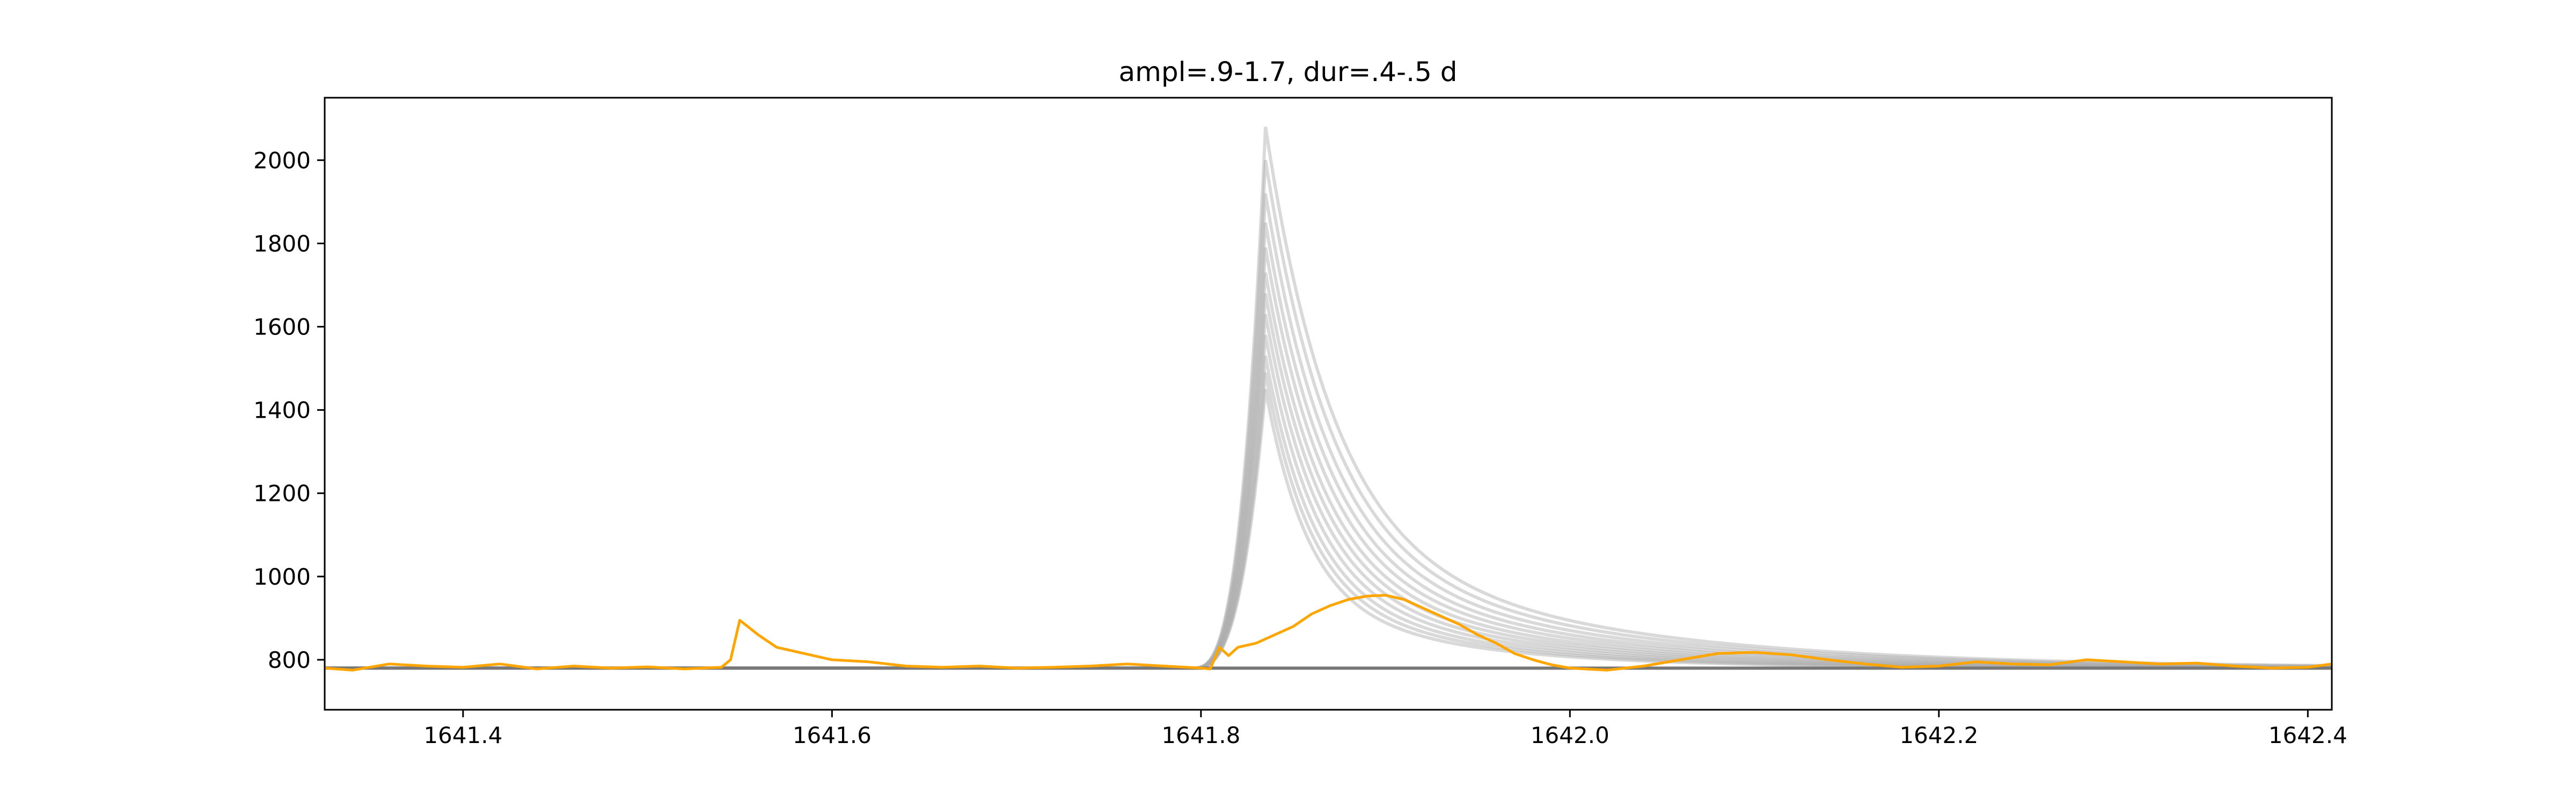 This screenshot has width=2576, height=808. I want to click on x-tick-label: 1642.0, so click(1570, 735).